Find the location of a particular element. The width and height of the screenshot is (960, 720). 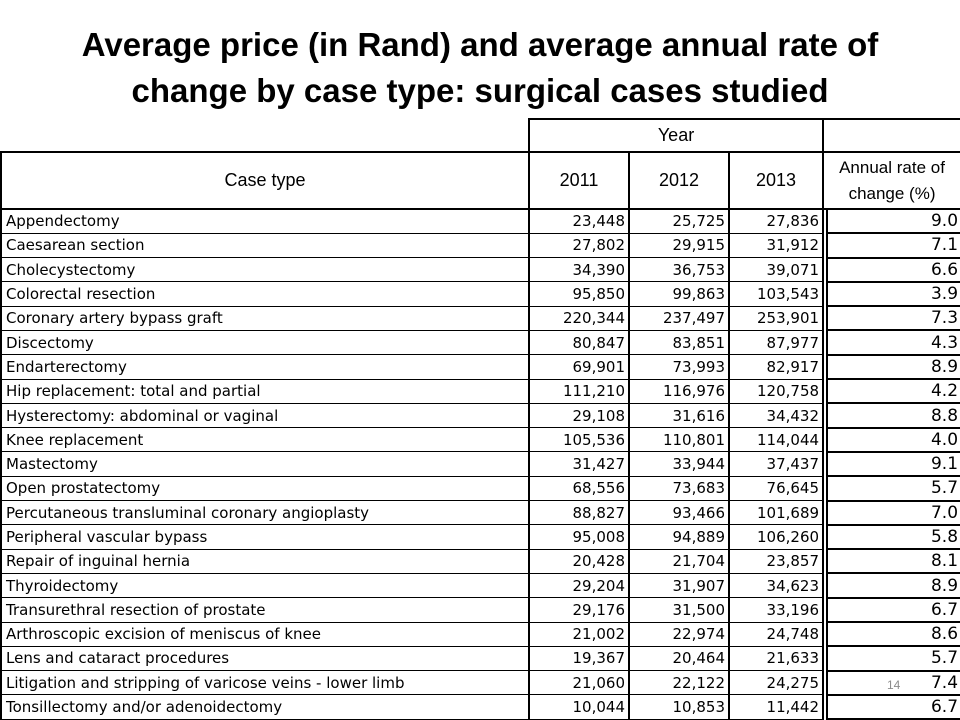

table-row: Caesarean section 27,802 29,915 31,912 7.1 is located at coordinates (480, 246).